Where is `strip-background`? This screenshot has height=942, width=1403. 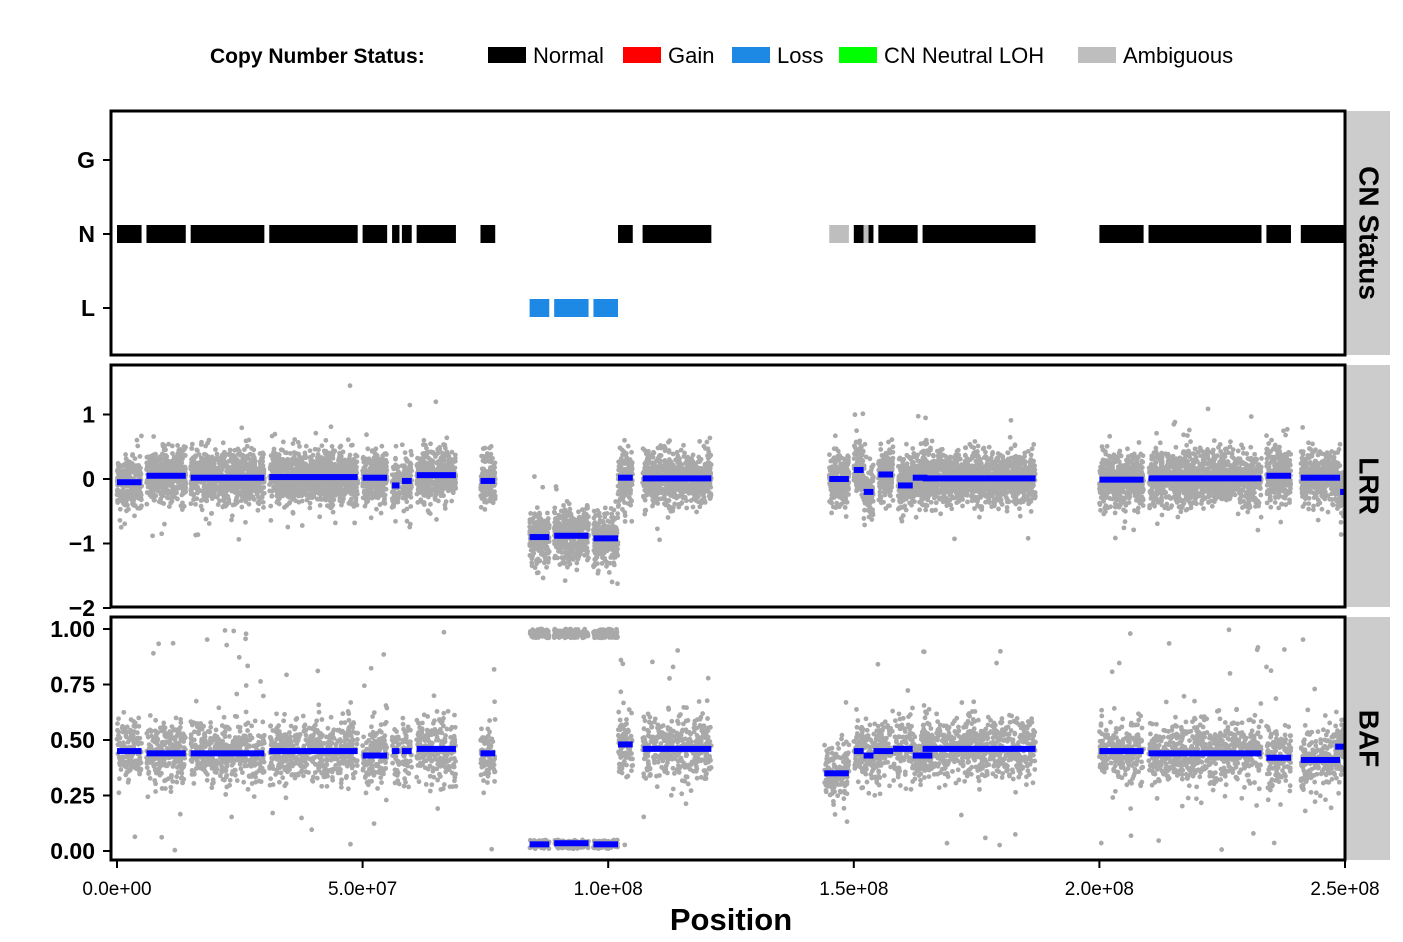
strip-background is located at coordinates (1368, 486).